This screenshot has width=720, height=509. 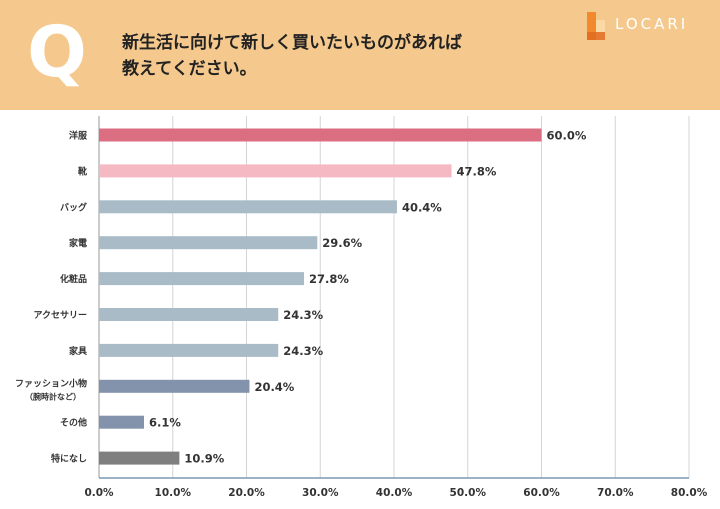 What do you see at coordinates (342, 243) in the screenshot?
I see `value-label: 29.6%` at bounding box center [342, 243].